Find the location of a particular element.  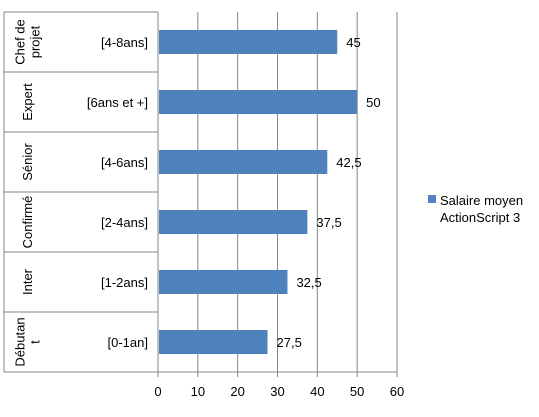

group-label: Sénior is located at coordinates (27, 162).